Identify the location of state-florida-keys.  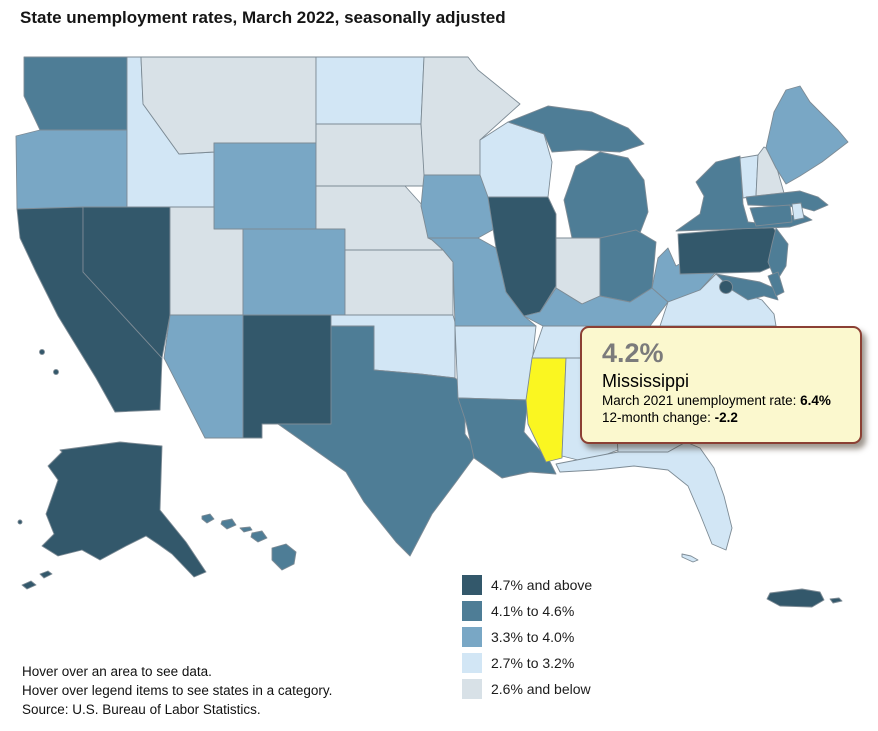
(690, 558).